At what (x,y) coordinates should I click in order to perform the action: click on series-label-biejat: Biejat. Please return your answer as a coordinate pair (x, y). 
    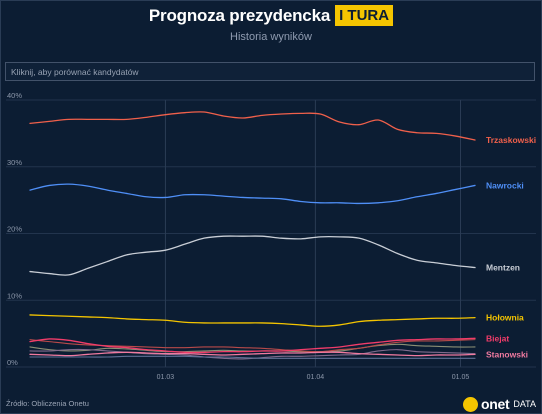
    Looking at the image, I should click on (497, 338).